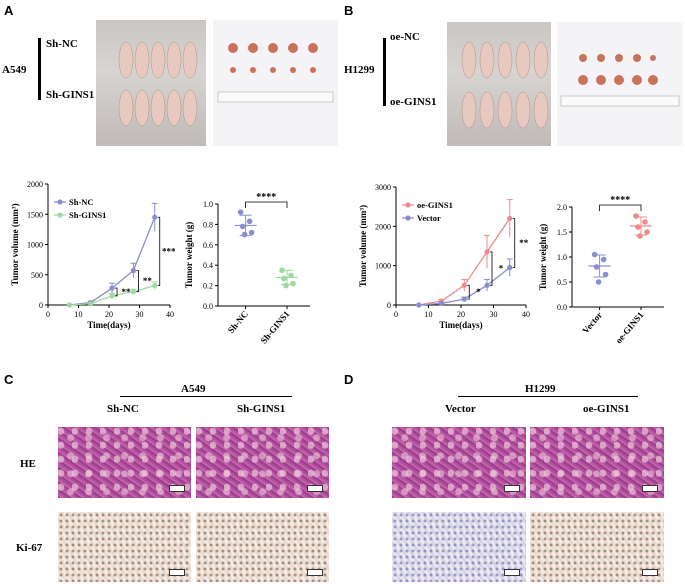 The image size is (685, 584). What do you see at coordinates (261, 409) in the screenshot?
I see `column-label-sh-gins1: Sh-GINS1` at bounding box center [261, 409].